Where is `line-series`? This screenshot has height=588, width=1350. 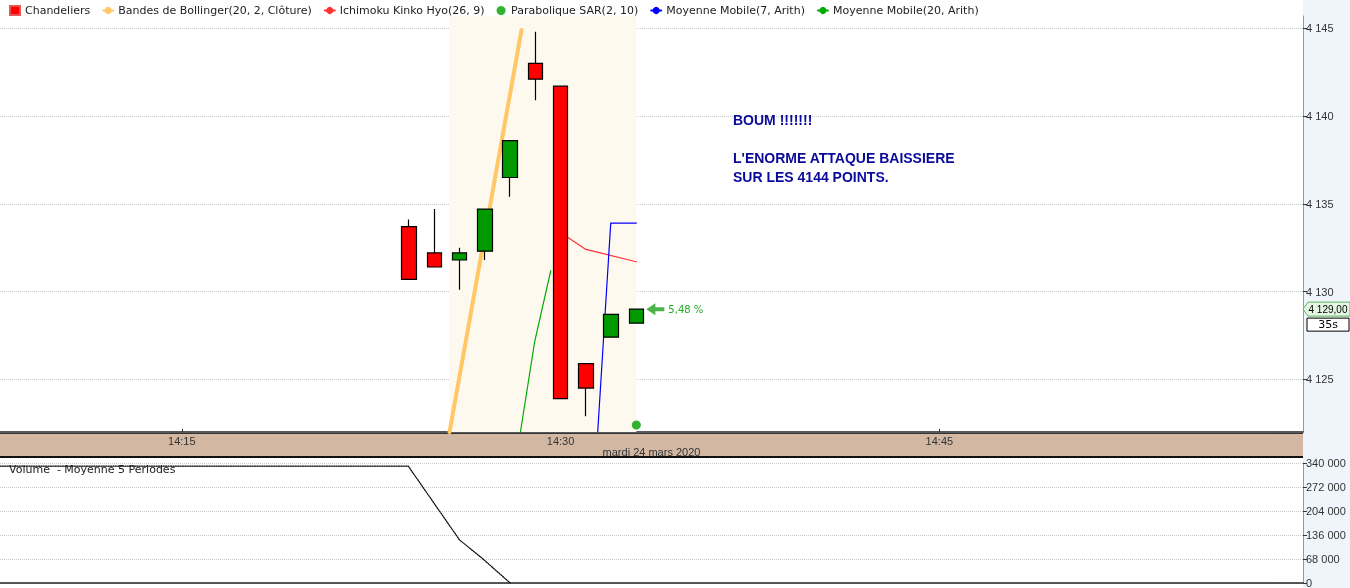 line-series is located at coordinates (255, 524).